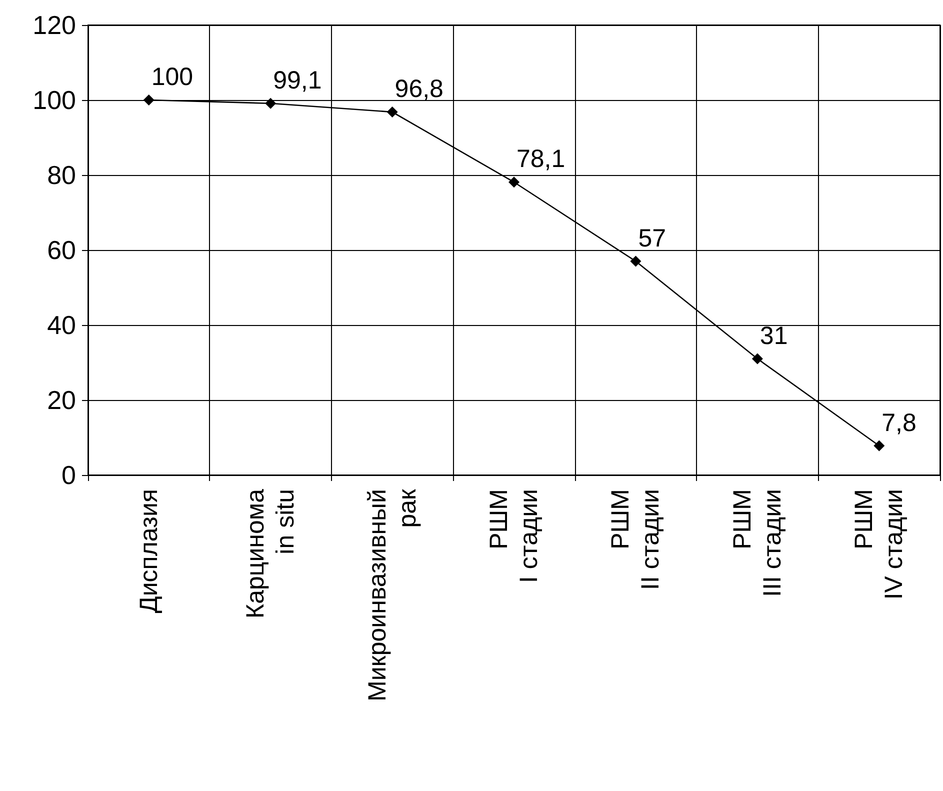 The image size is (943, 791). Describe the element at coordinates (61, 325) in the screenshot. I see `y-tick-label: 40` at that location.